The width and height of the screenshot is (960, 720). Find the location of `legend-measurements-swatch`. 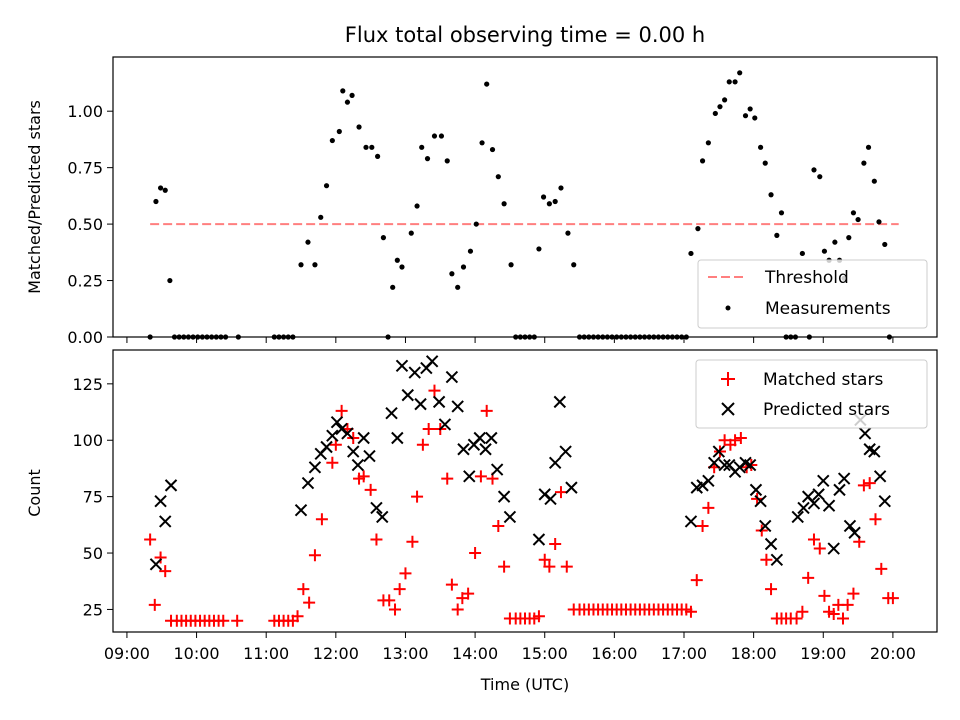

legend-measurements-swatch is located at coordinates (728, 308).